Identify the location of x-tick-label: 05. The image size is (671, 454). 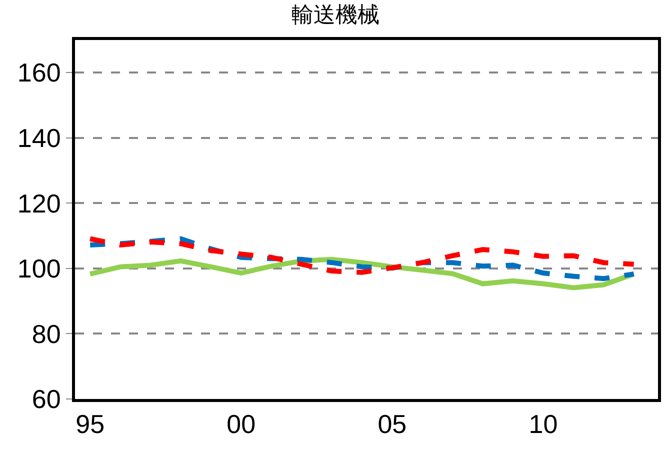
(392, 424).